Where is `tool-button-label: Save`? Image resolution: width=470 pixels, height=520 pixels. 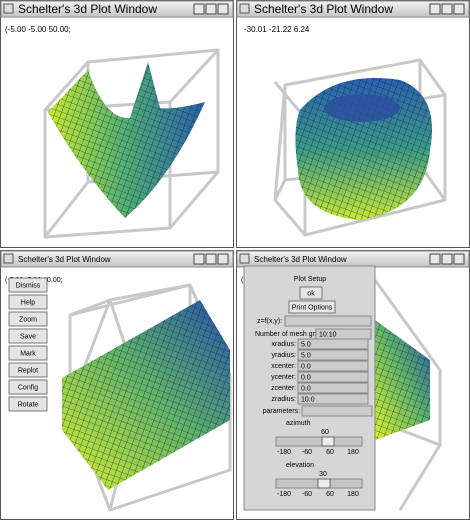
tool-button-label: Save is located at coordinates (28, 336).